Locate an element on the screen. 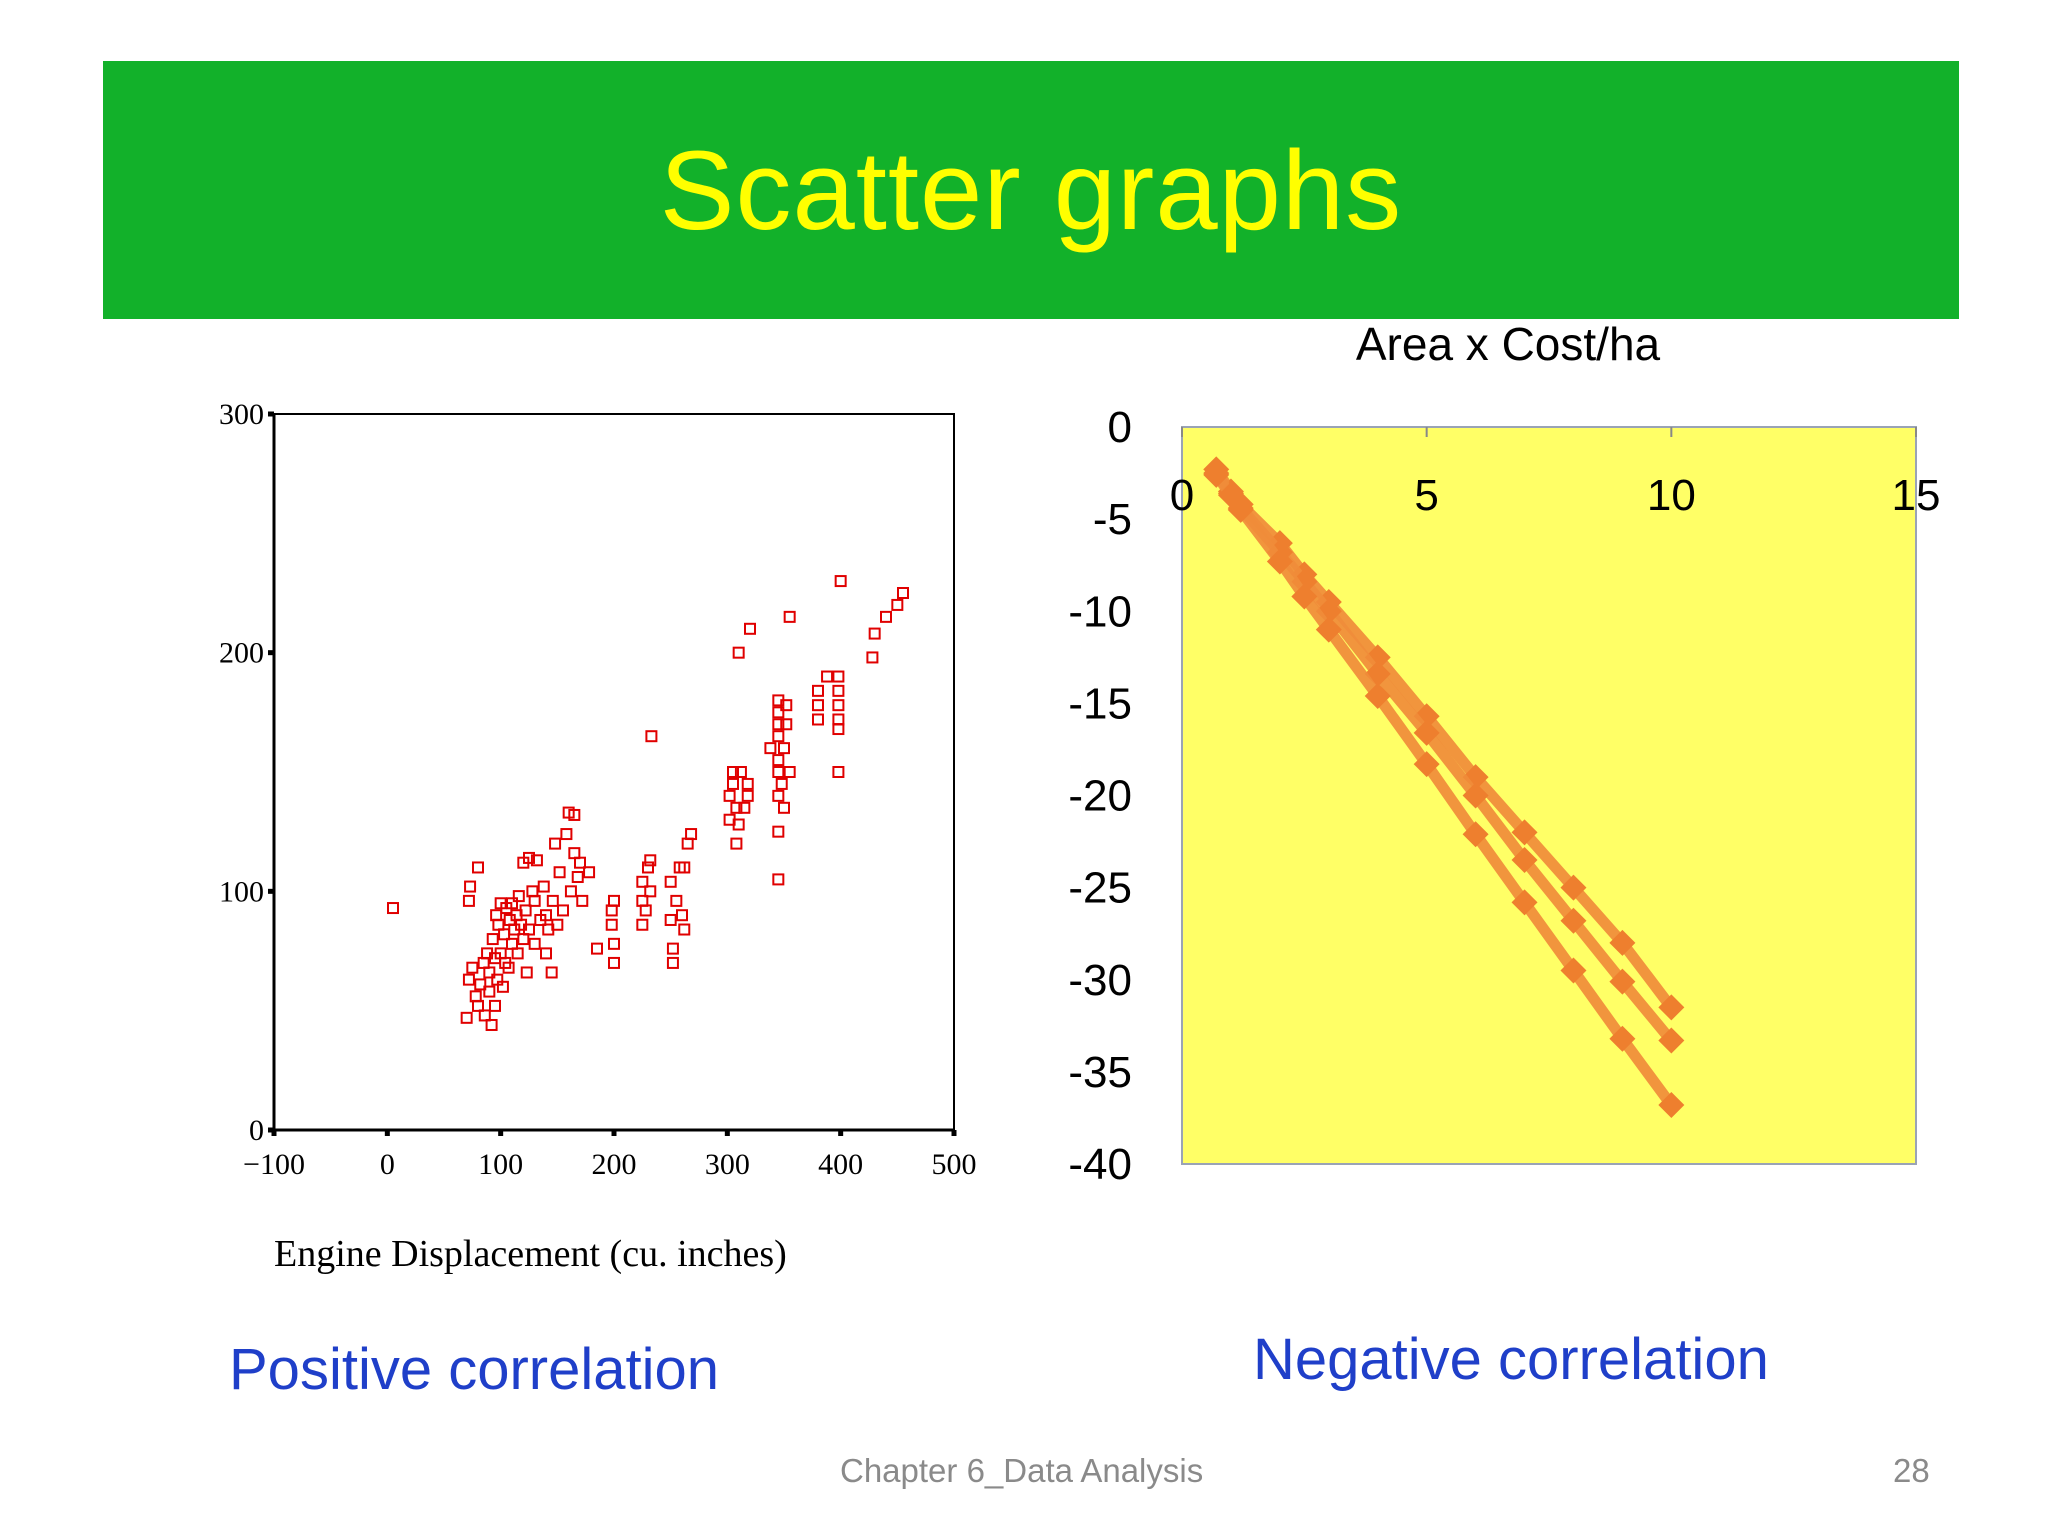  page-number: 28 is located at coordinates (1911, 1470).